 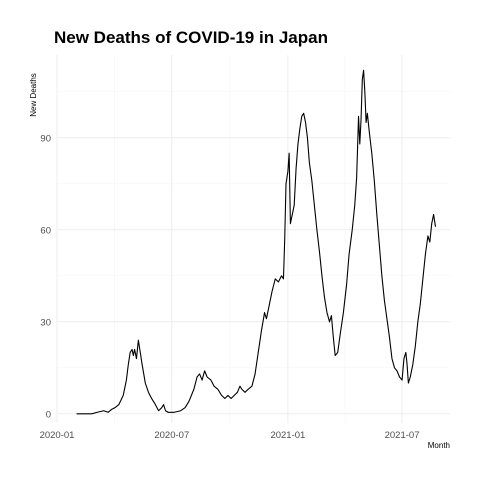 I want to click on x-axis-title: Month, so click(x=439, y=445).